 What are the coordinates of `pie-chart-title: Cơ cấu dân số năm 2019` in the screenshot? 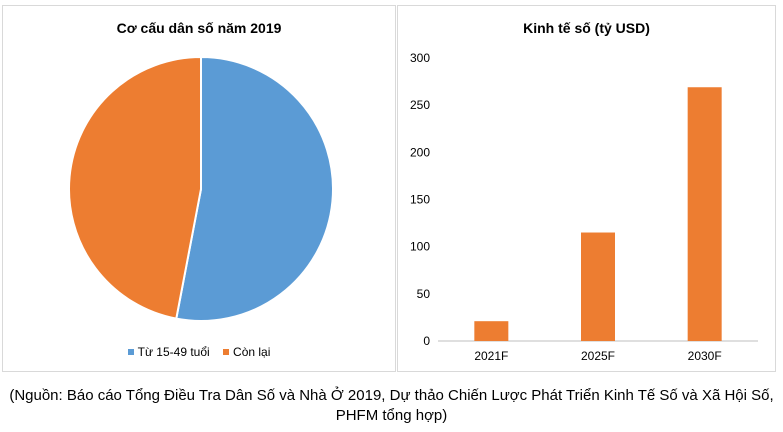 It's located at (199, 28).